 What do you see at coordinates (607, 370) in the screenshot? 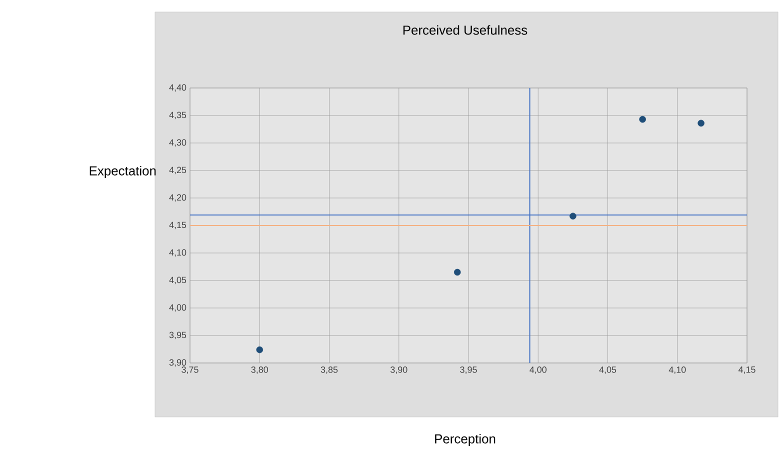
I see `x-tick-label: 4,05` at bounding box center [607, 370].